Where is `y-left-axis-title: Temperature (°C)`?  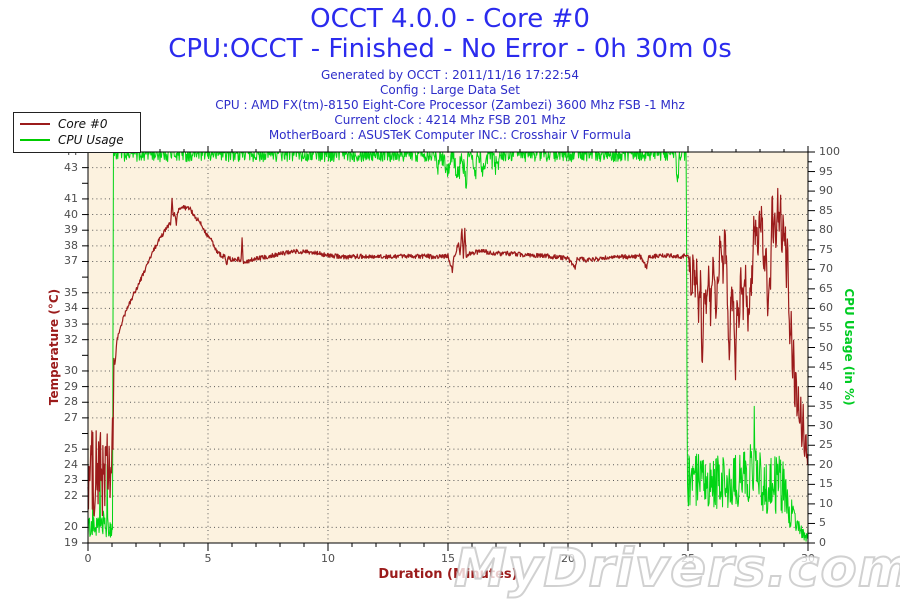
y-left-axis-title: Temperature (°C) is located at coordinates (54, 347).